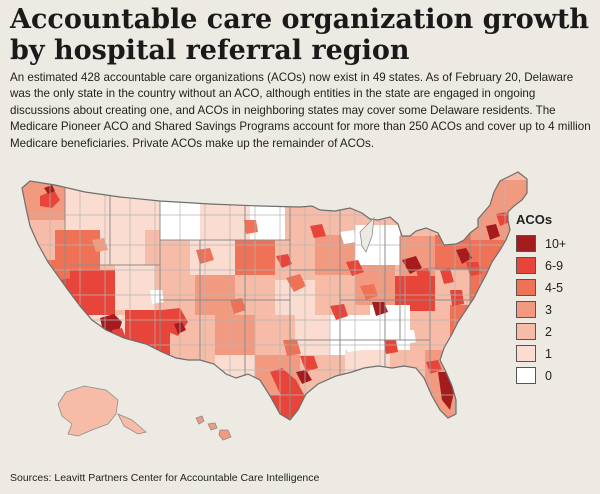  I want to click on legend-label: 4-5, so click(554, 287).